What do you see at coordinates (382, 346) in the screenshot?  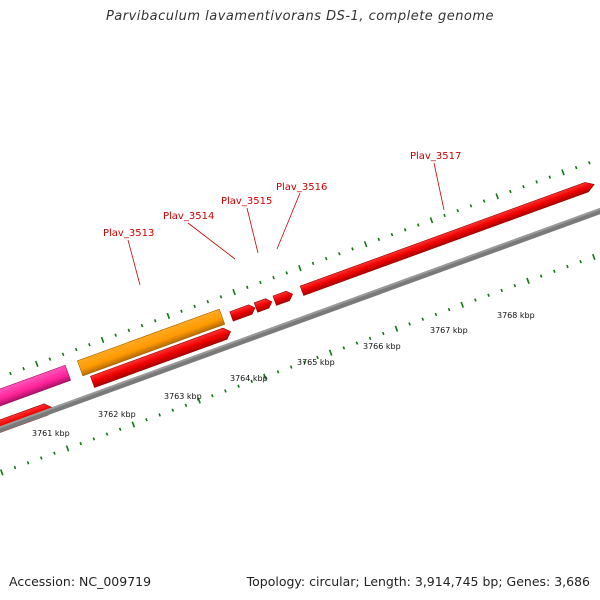 I see `scale-label-3766: 3766 kbp` at bounding box center [382, 346].